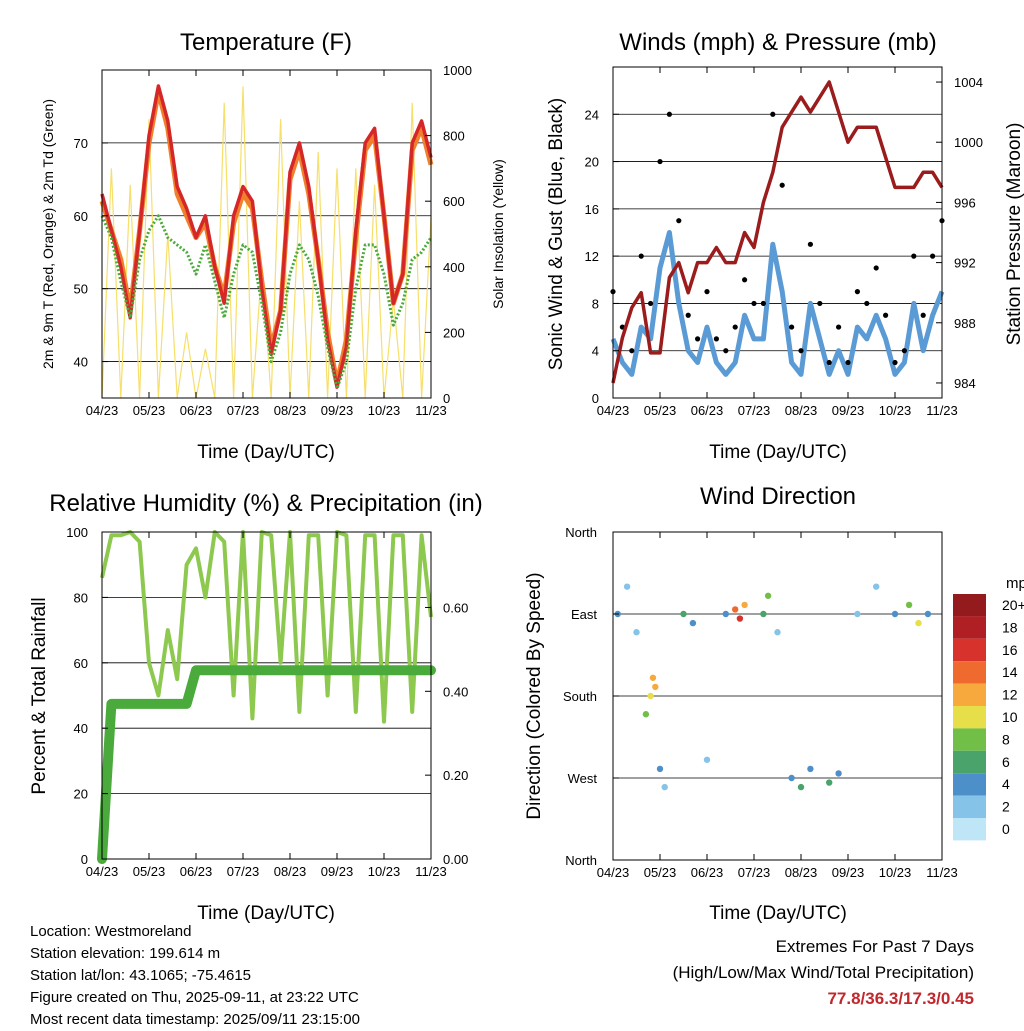 The image size is (1024, 1031). Describe the element at coordinates (1006, 807) in the screenshot. I see `colorbar-label: 2` at that location.